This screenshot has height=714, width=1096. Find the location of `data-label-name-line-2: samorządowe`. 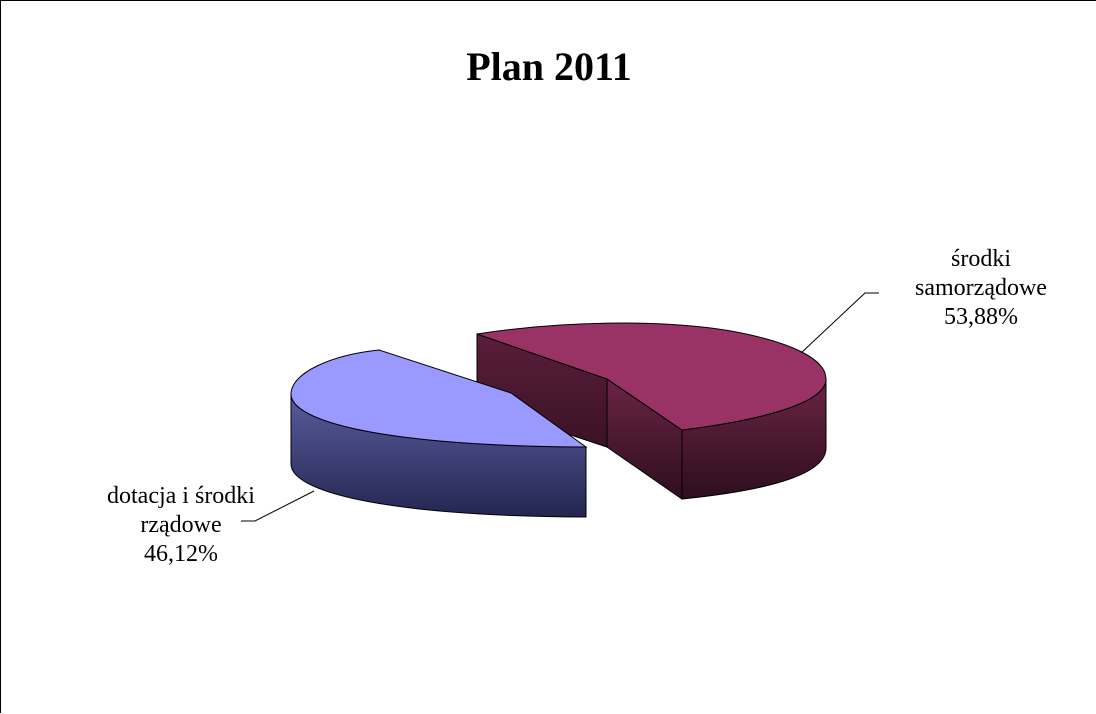

data-label-name-line-2: samorządowe is located at coordinates (981, 288).